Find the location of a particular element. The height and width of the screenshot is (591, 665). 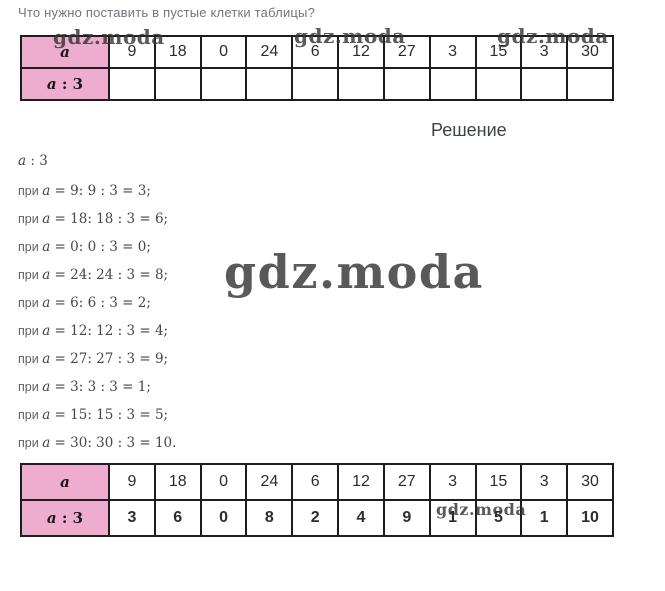

solution-step: при a = 27: 27 : 3 = 9; is located at coordinates (93, 359).